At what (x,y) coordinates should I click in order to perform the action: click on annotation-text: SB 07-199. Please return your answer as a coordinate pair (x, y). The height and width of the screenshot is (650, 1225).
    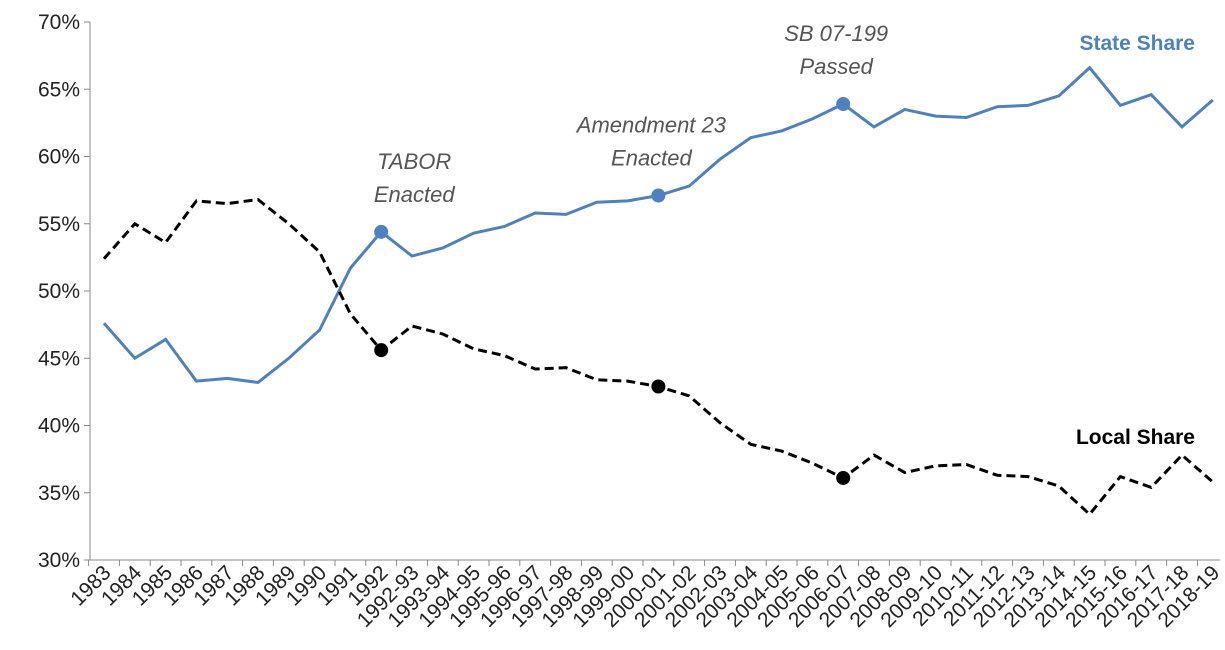
    Looking at the image, I should click on (836, 33).